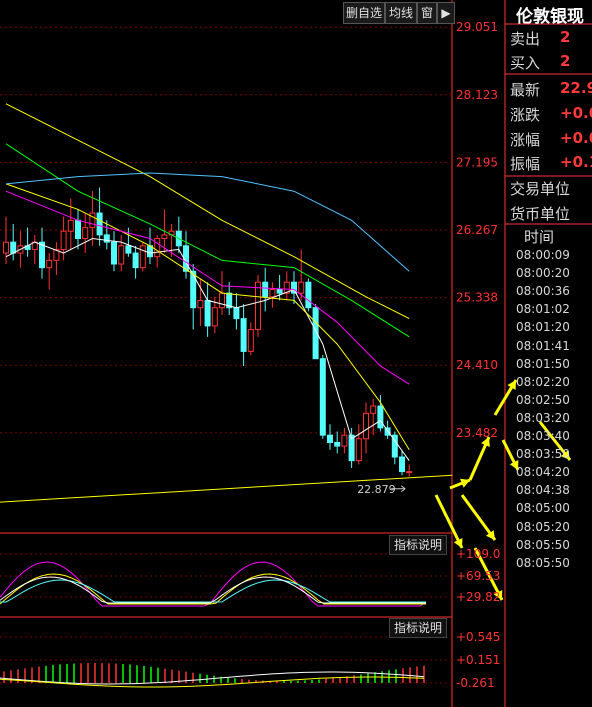 The height and width of the screenshot is (707, 592). I want to click on trade-time: 08:00:09, so click(543, 255).